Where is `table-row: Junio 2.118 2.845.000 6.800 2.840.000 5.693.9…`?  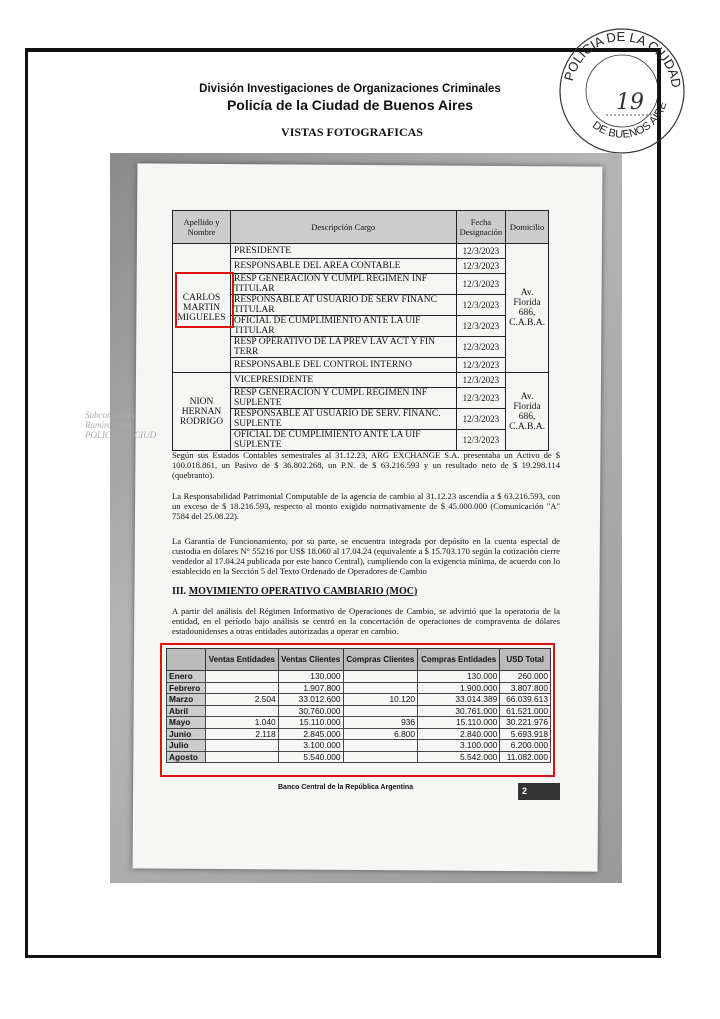 table-row: Junio 2.118 2.845.000 6.800 2.840.000 5.693.9… is located at coordinates (358, 733).